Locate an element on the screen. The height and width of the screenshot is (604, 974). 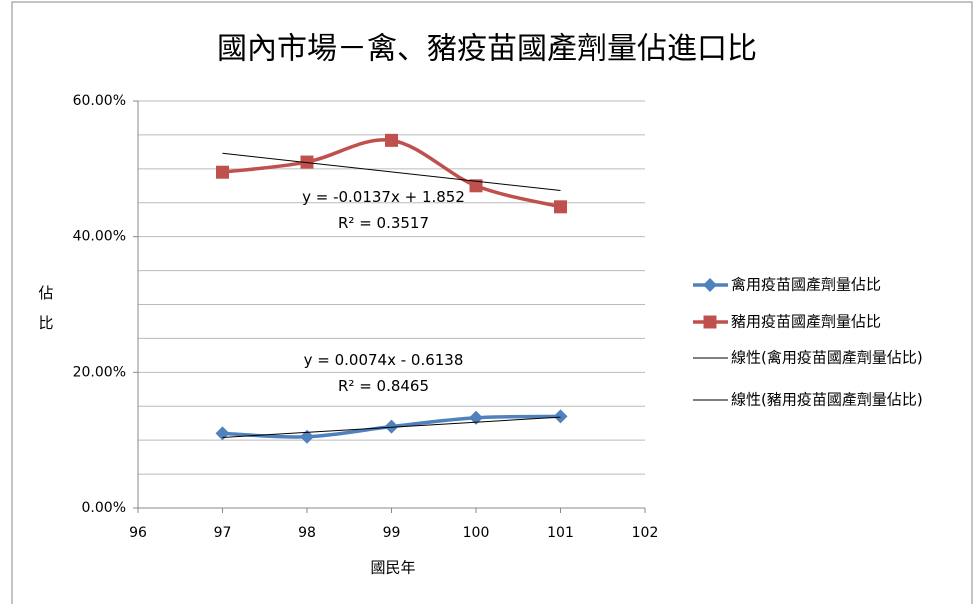
legend-label: 線性(禽用疫苗國產劑量佔比) is located at coordinates (827, 358).